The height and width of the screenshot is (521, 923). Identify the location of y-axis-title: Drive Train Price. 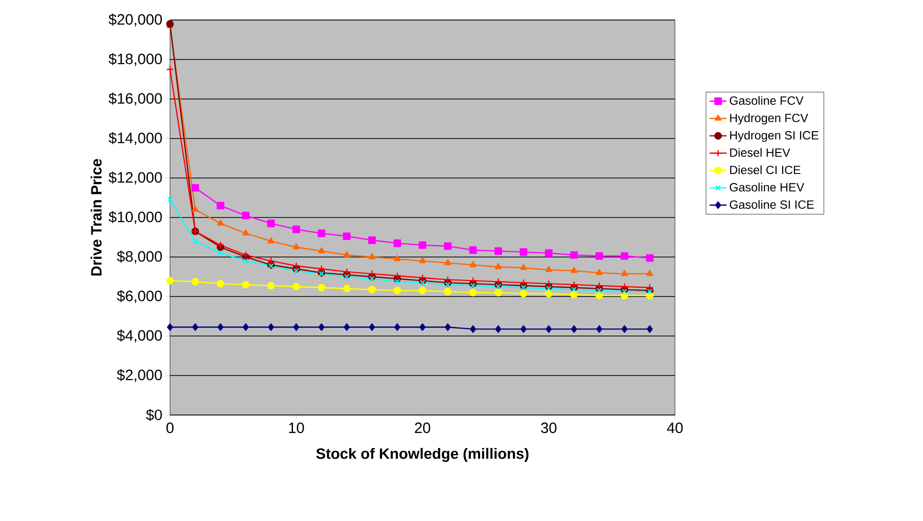
(96, 217).